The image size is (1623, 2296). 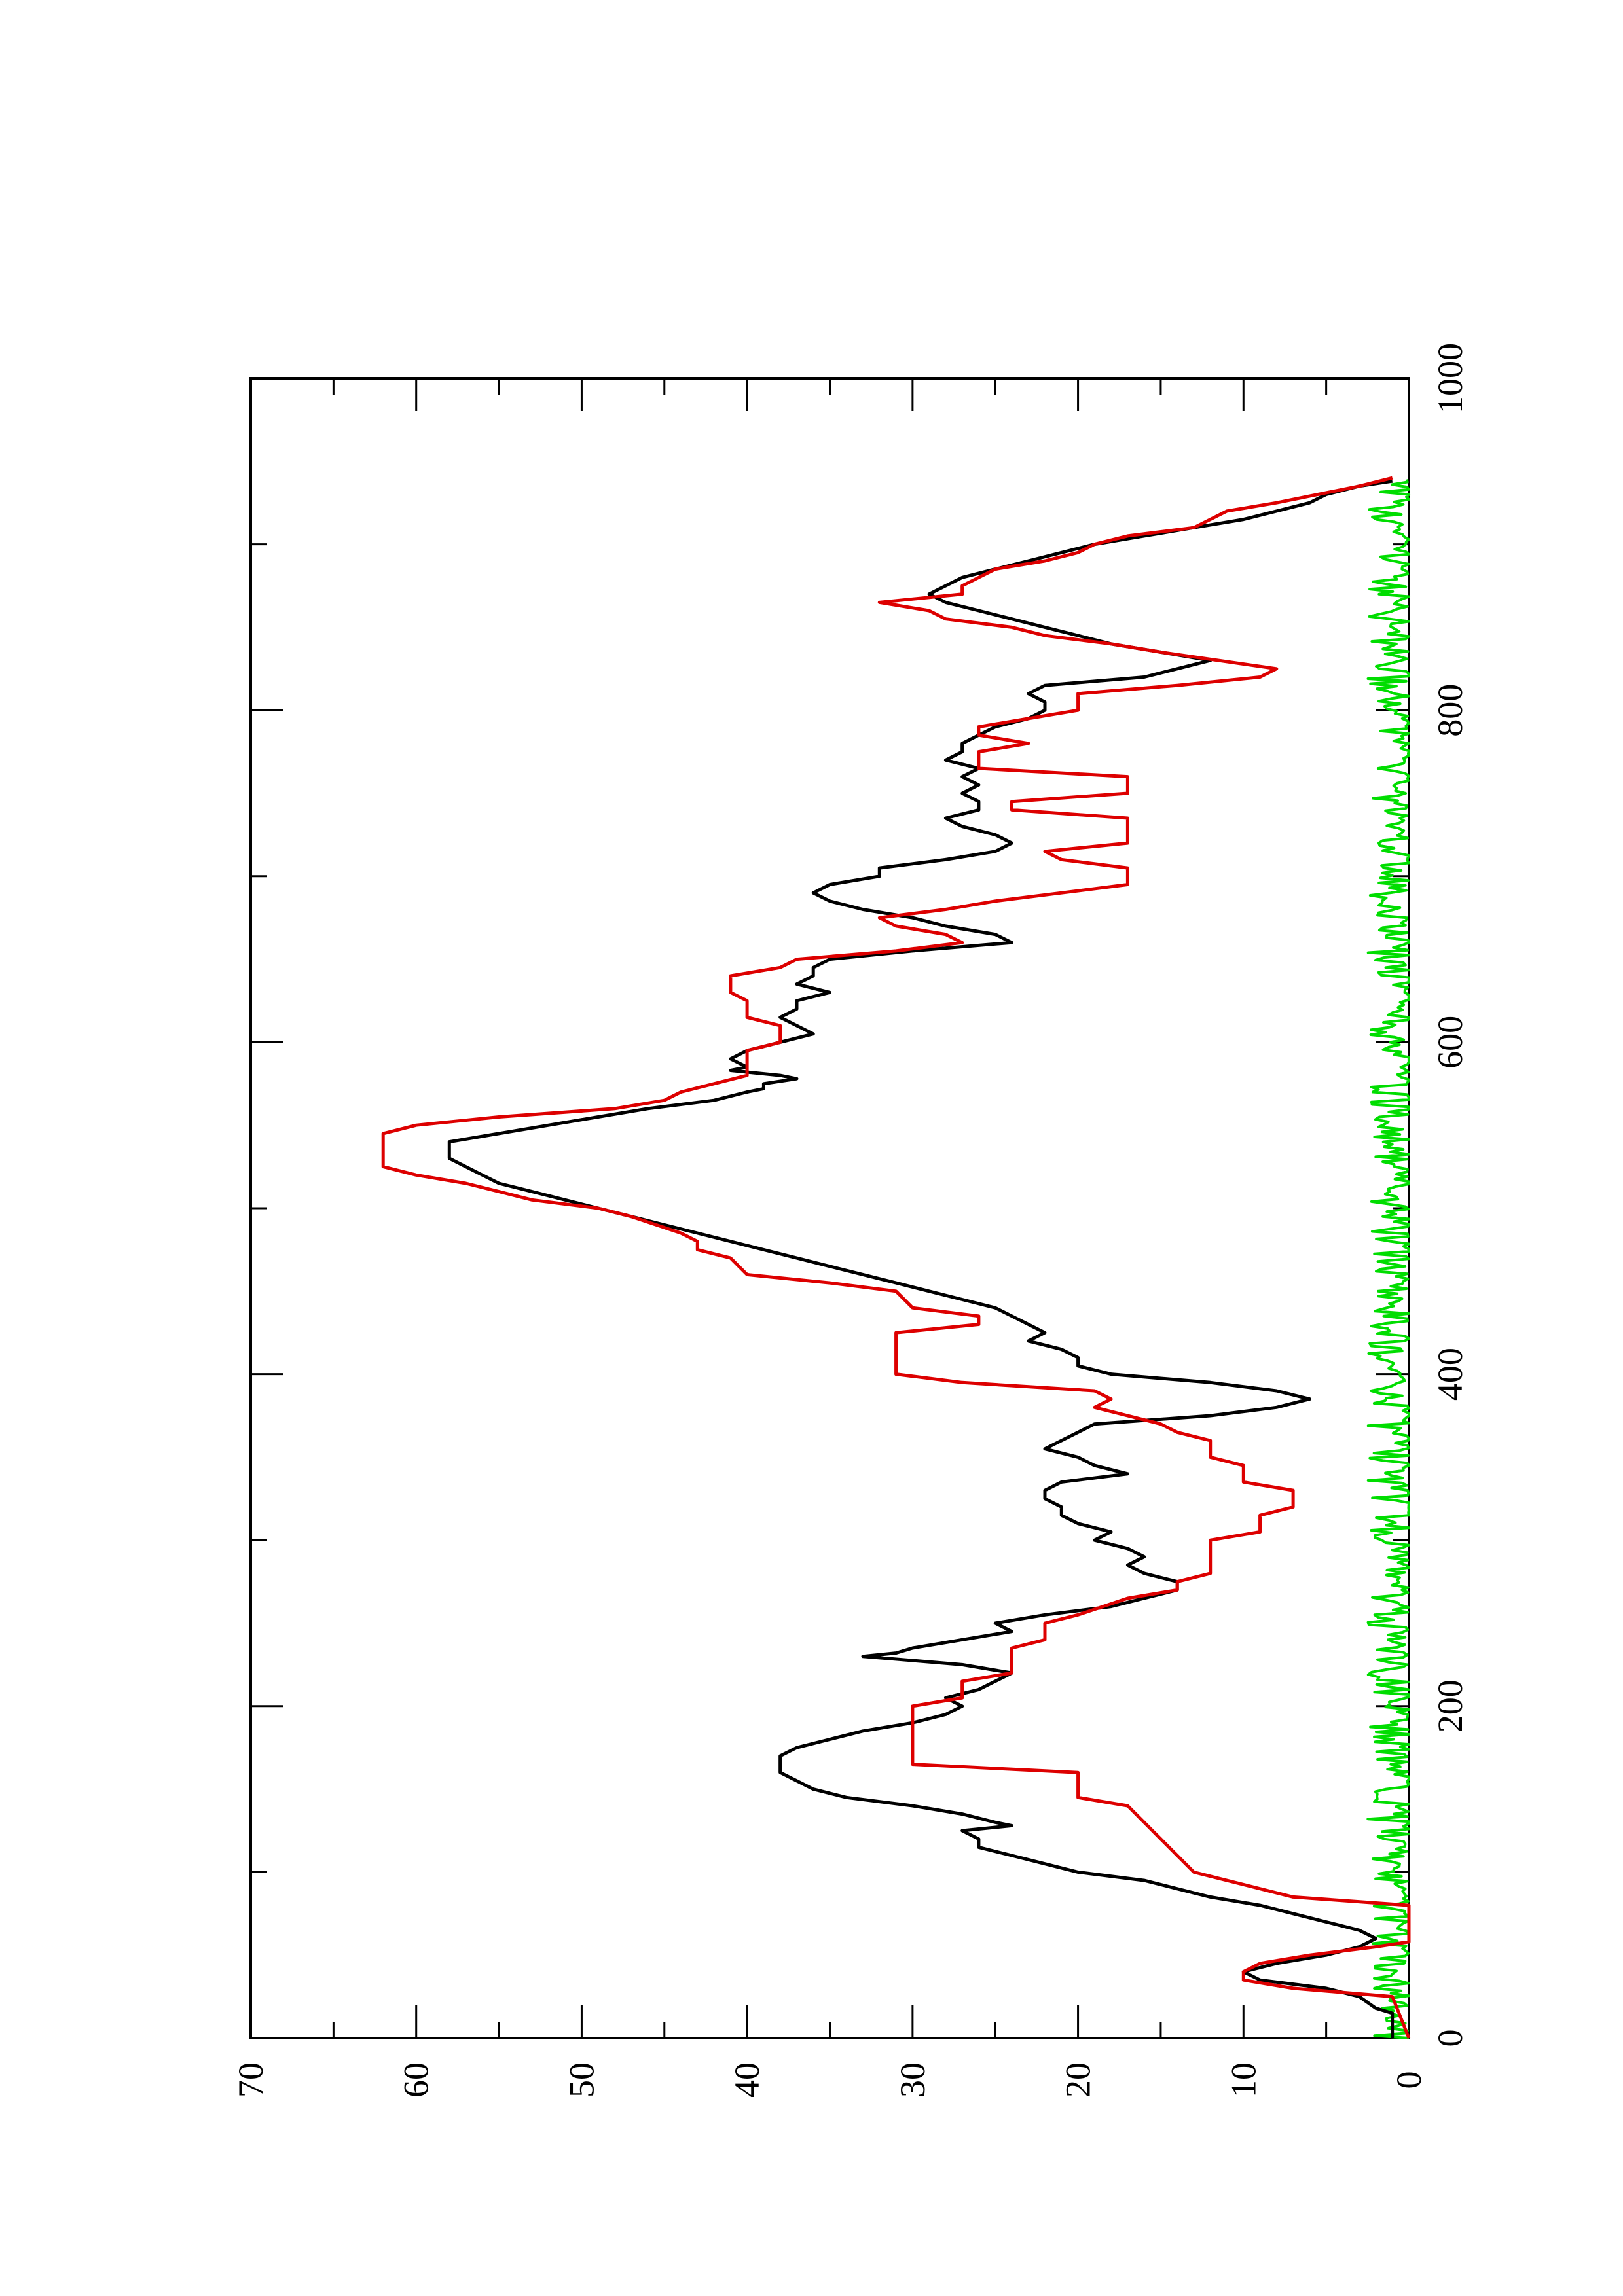 I want to click on y-tick-label: 70, so click(x=250, y=2080).